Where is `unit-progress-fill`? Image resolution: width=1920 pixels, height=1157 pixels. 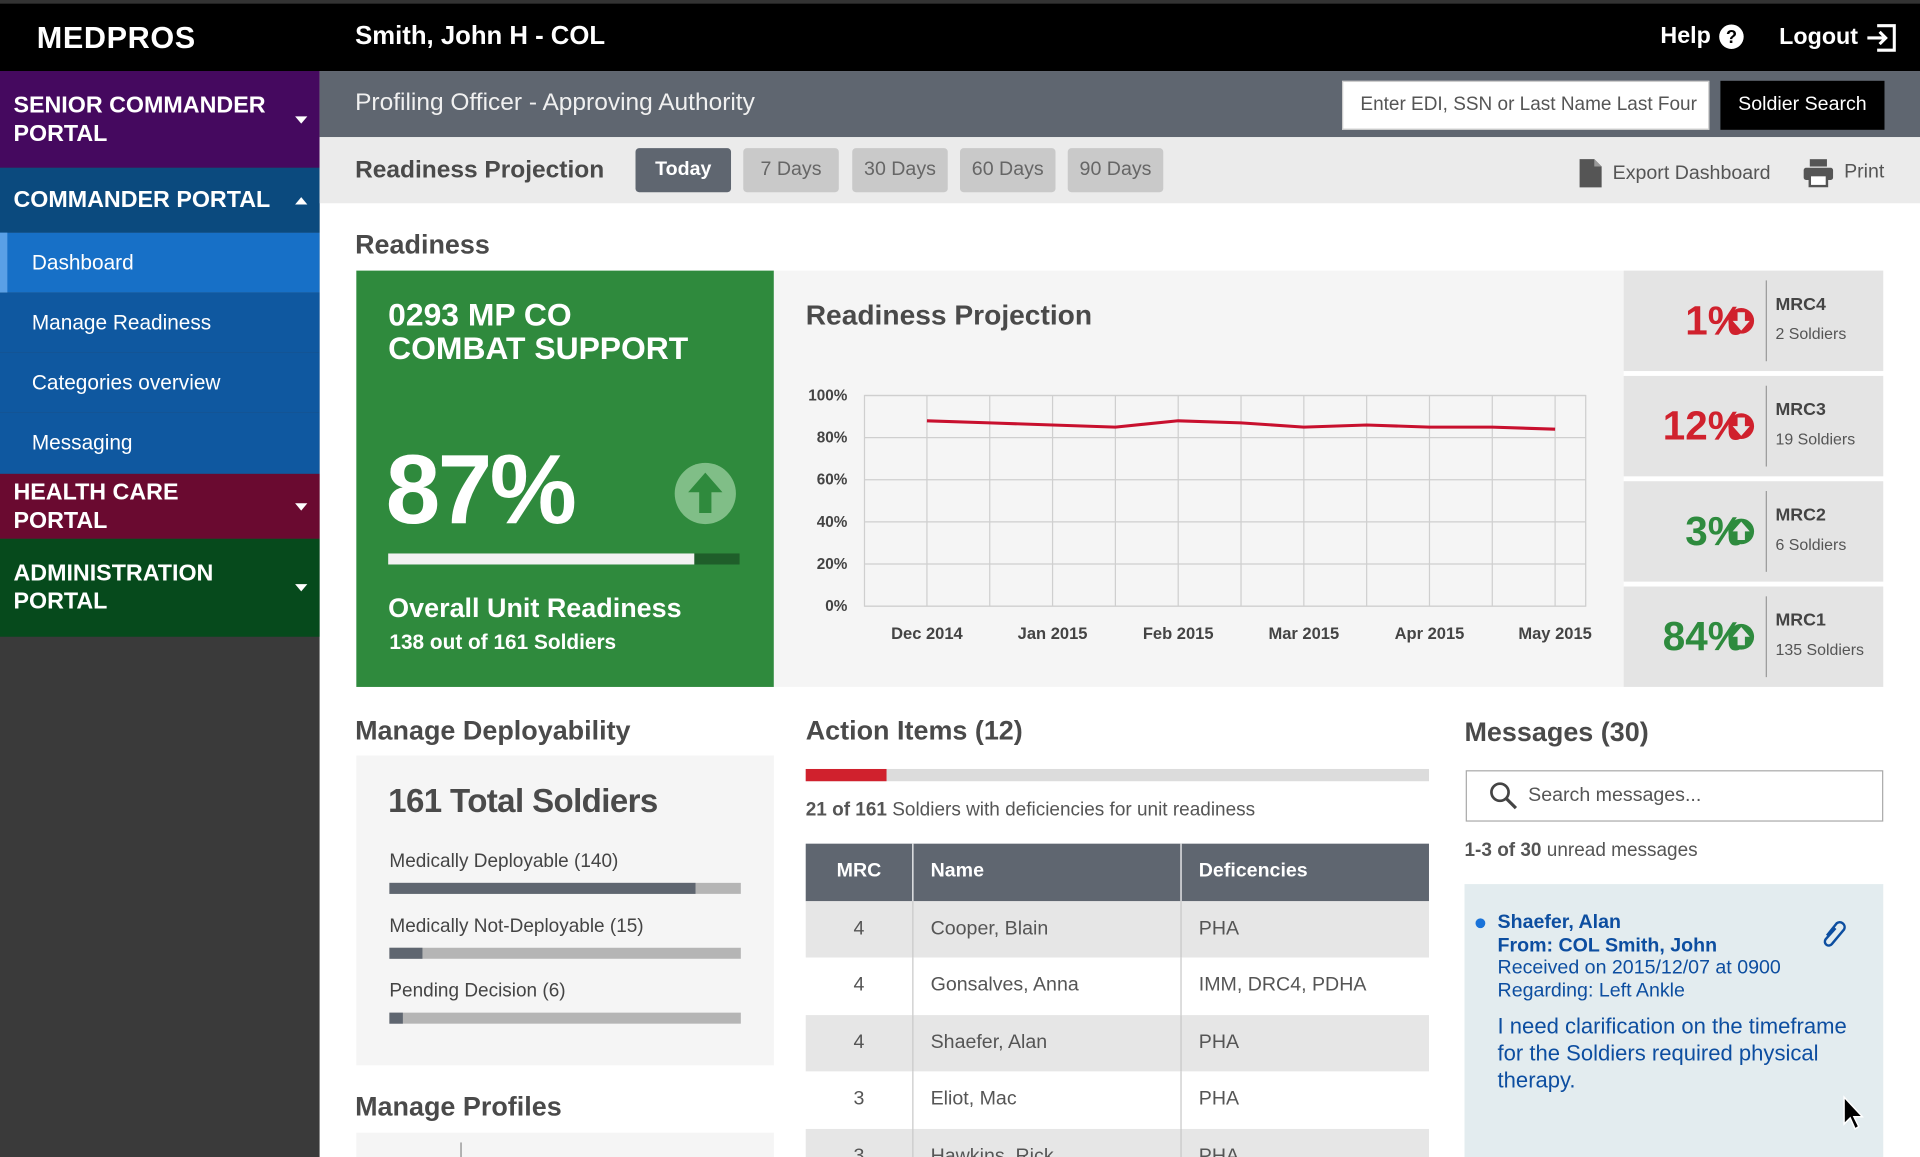 unit-progress-fill is located at coordinates (541, 559).